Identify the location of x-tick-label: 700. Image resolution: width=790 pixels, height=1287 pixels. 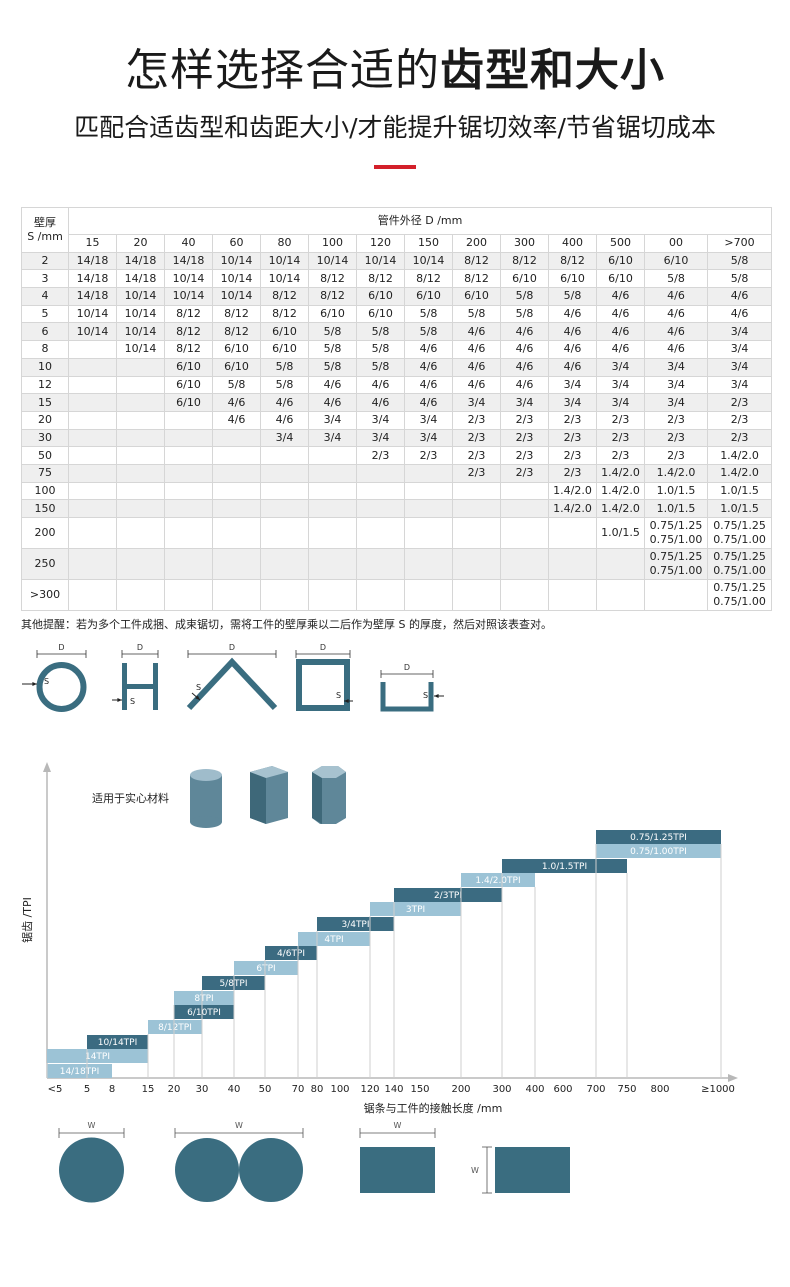
(595, 1089).